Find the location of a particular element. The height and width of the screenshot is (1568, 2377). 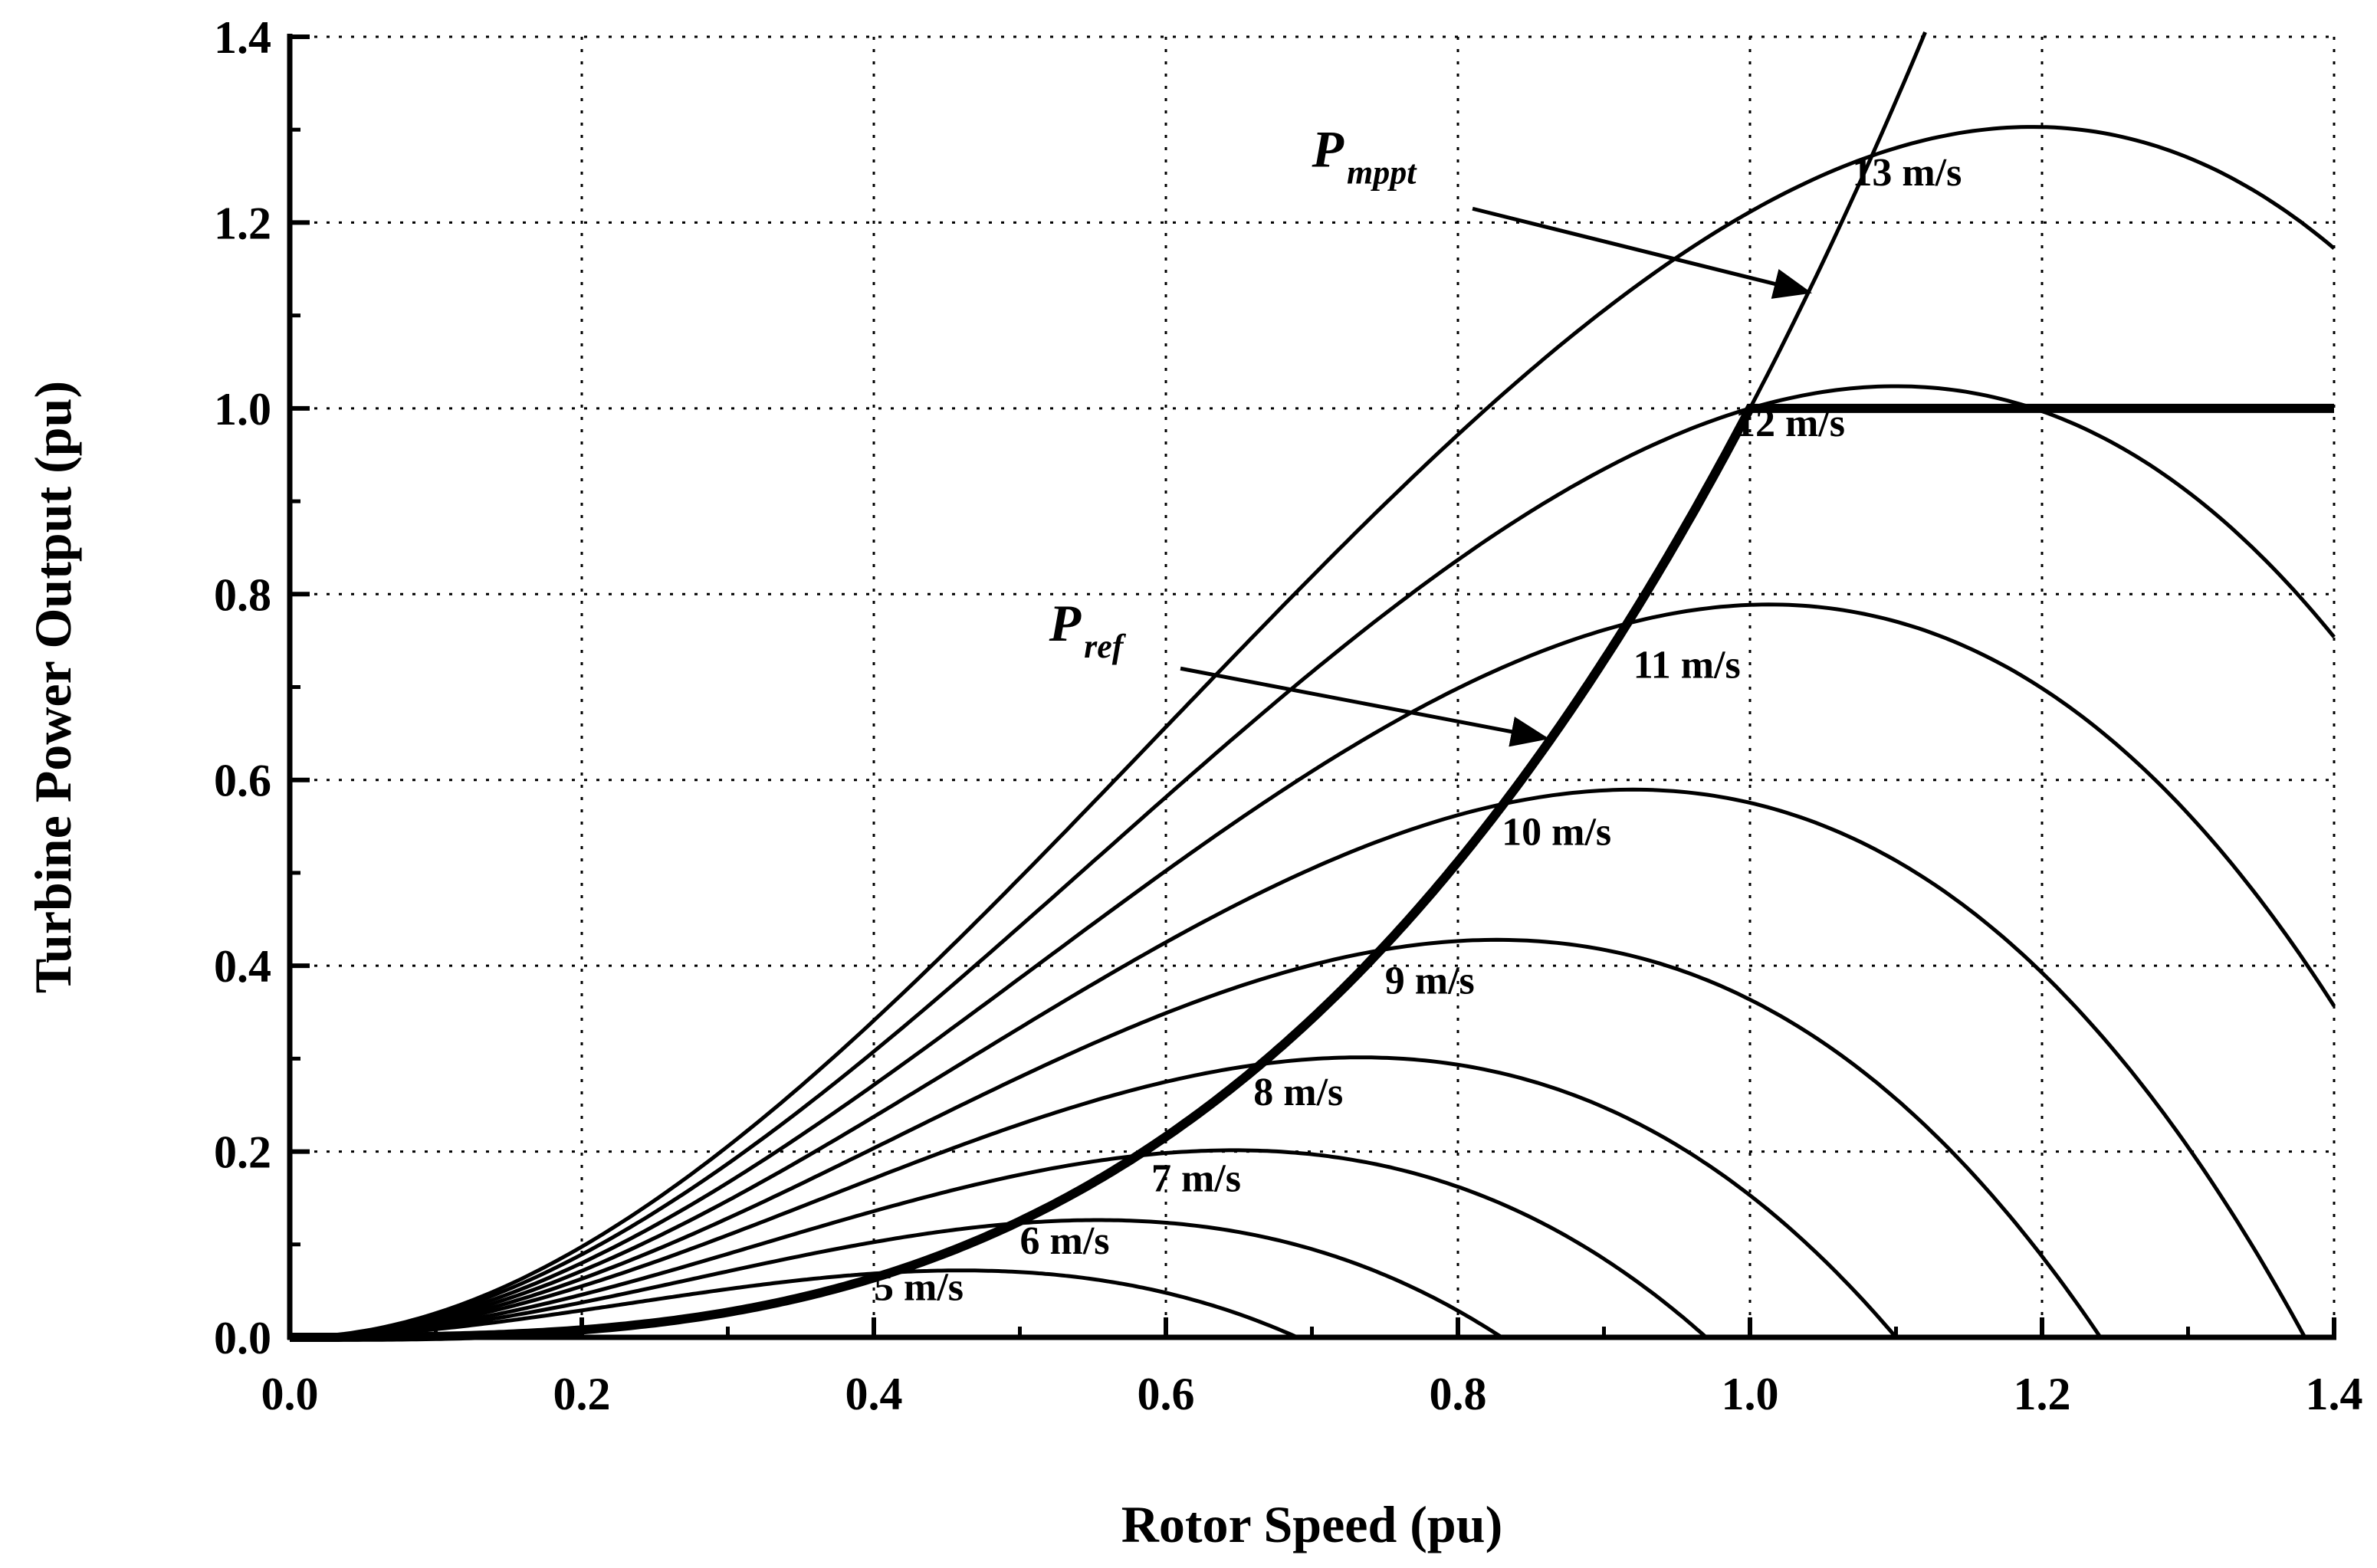

x-tick-label: 0.0 is located at coordinates (290, 1394).